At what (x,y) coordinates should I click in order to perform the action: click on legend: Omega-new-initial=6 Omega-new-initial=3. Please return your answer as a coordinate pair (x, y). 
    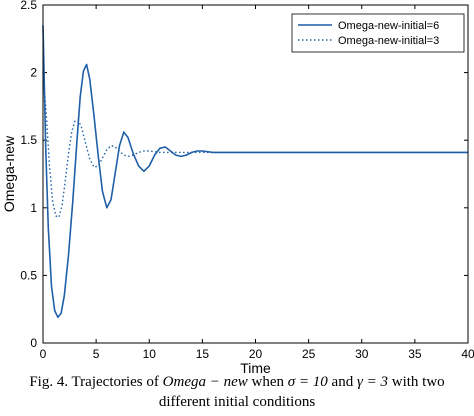
    Looking at the image, I should click on (378, 33).